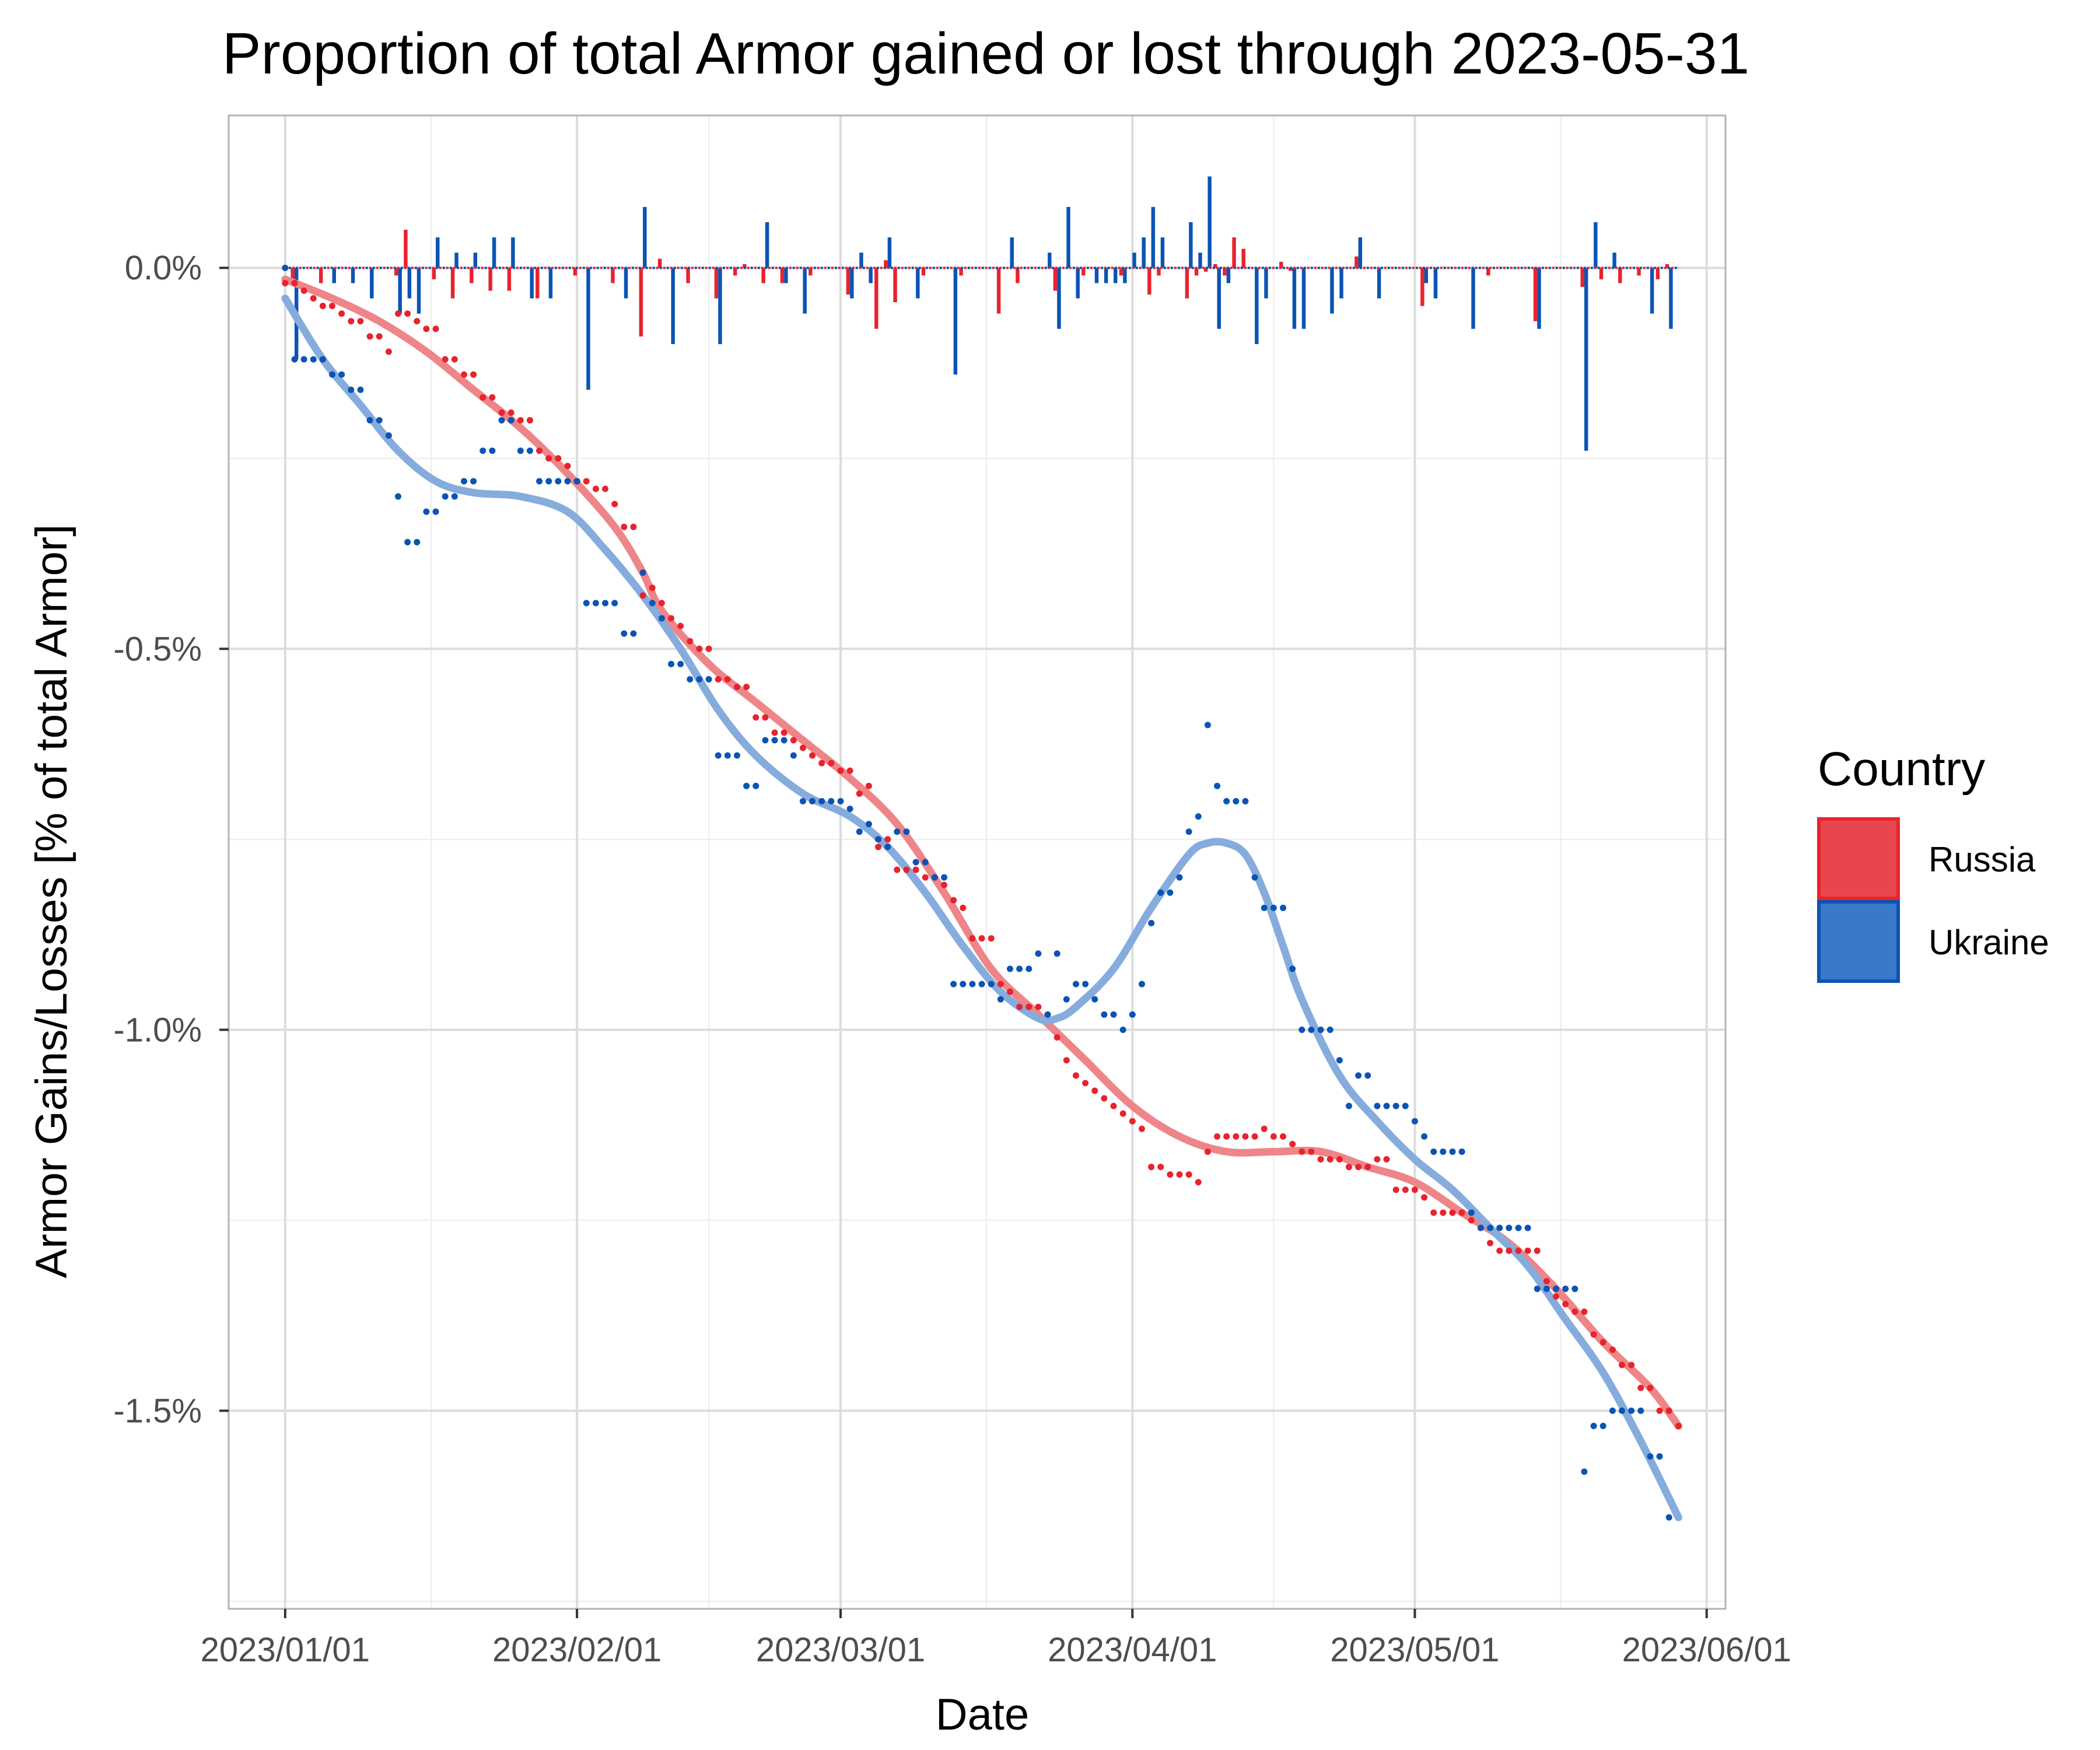 Image resolution: width=2100 pixels, height=1750 pixels. Describe the element at coordinates (171, 839) in the screenshot. I see `y-axis: 0.0% -0.5% -1.0% -1.5%` at that location.